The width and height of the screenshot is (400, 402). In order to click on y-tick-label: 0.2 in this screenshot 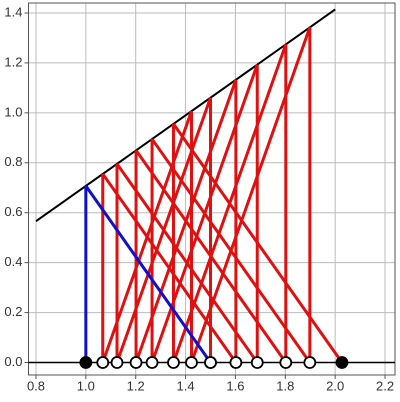, I will do `click(13, 311)`.